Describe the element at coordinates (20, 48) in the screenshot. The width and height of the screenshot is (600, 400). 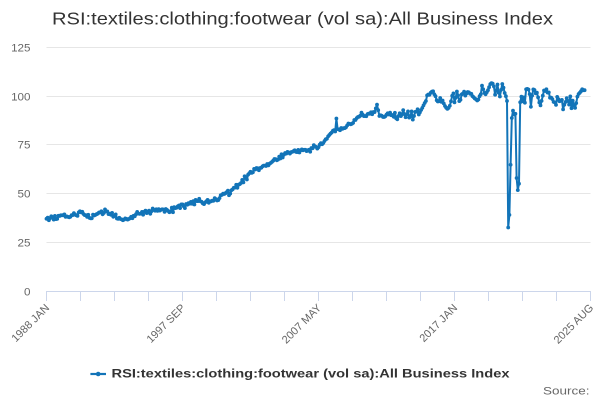
I see `svg-text: 125` at that location.